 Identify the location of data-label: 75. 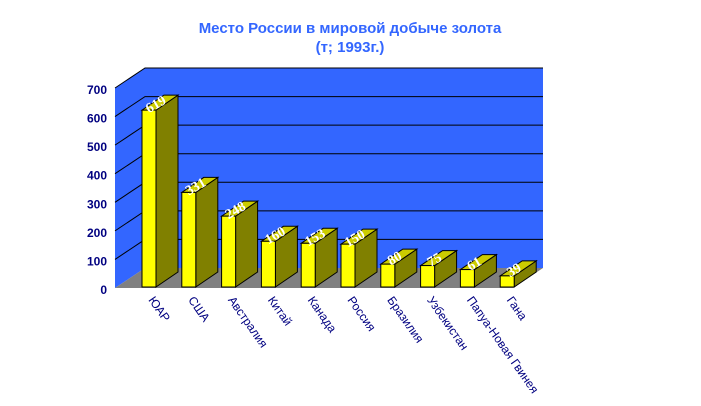
(435, 261).